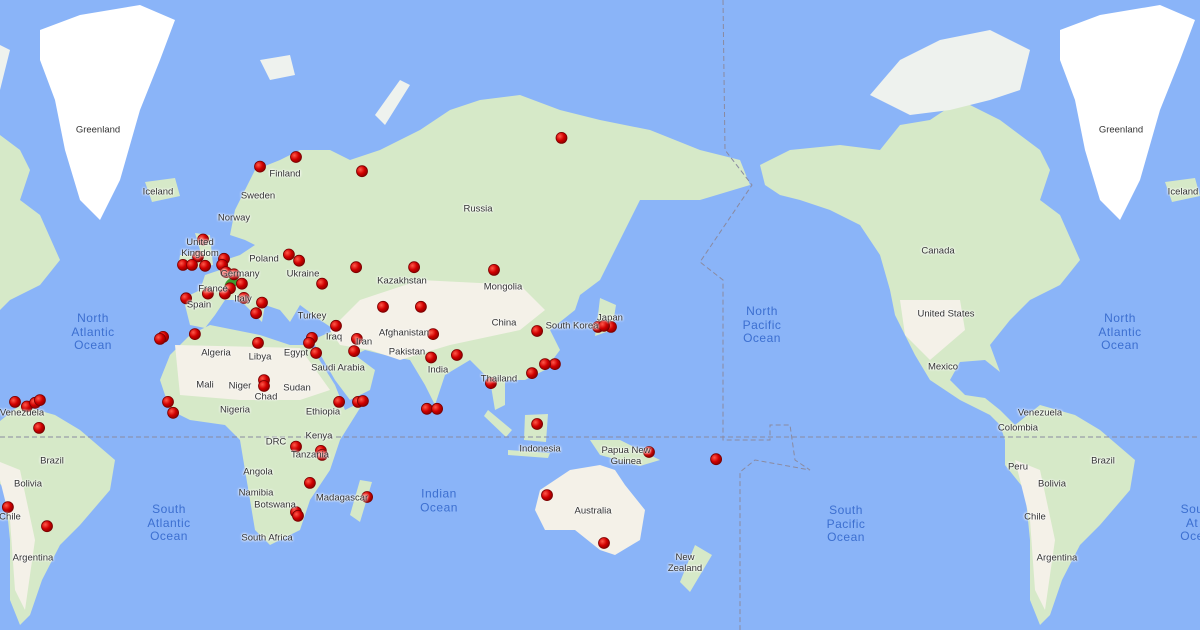 The width and height of the screenshot is (1200, 630). I want to click on label-tanzania: Tanzania, so click(310, 455).